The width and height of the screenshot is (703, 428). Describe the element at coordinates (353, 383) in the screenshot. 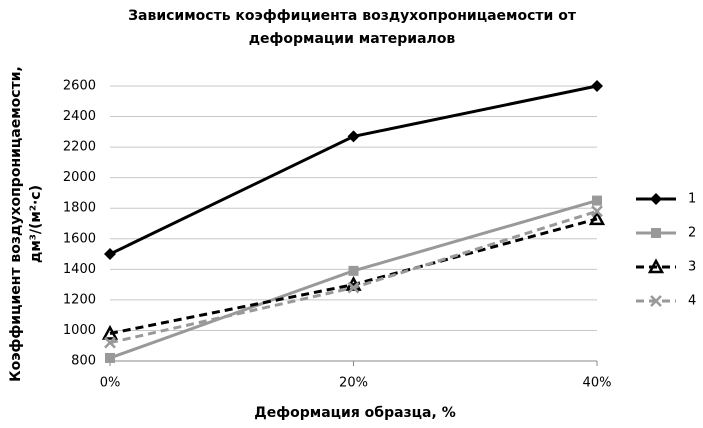

I see `x-tick-label: 20%` at that location.